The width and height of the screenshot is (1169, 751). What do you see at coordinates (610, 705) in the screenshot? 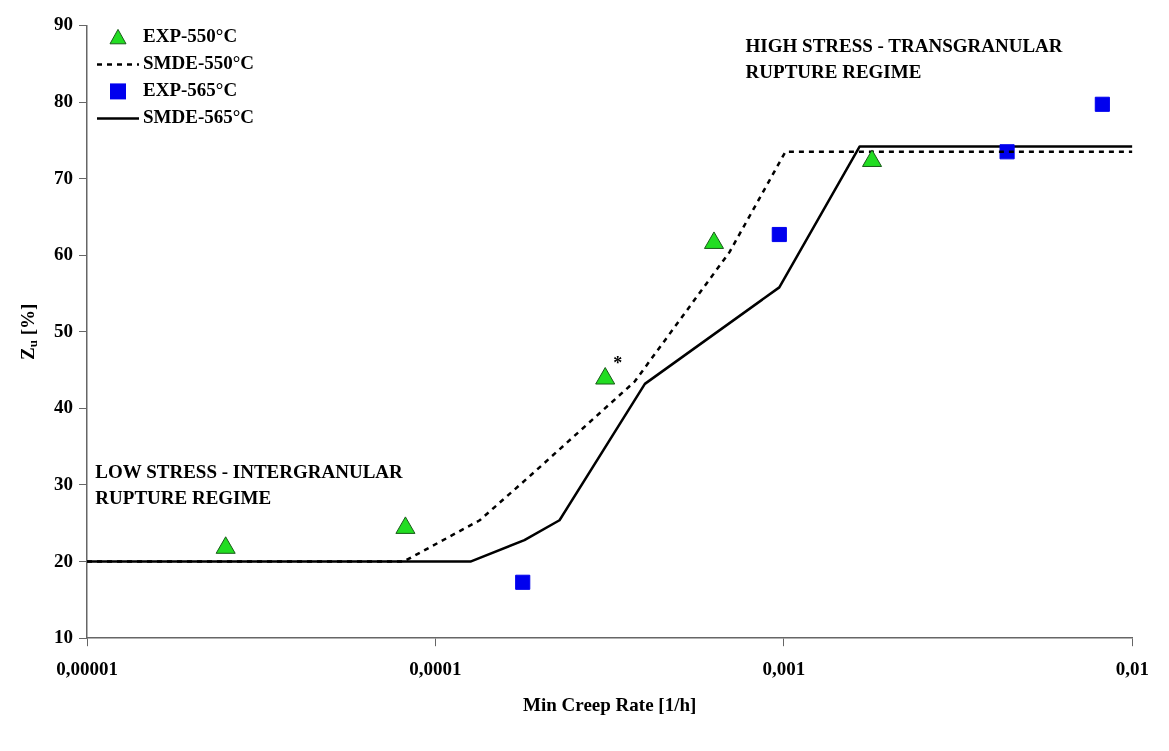
I see `x-axis-title: Min Creep Rate [1/h]` at bounding box center [610, 705].